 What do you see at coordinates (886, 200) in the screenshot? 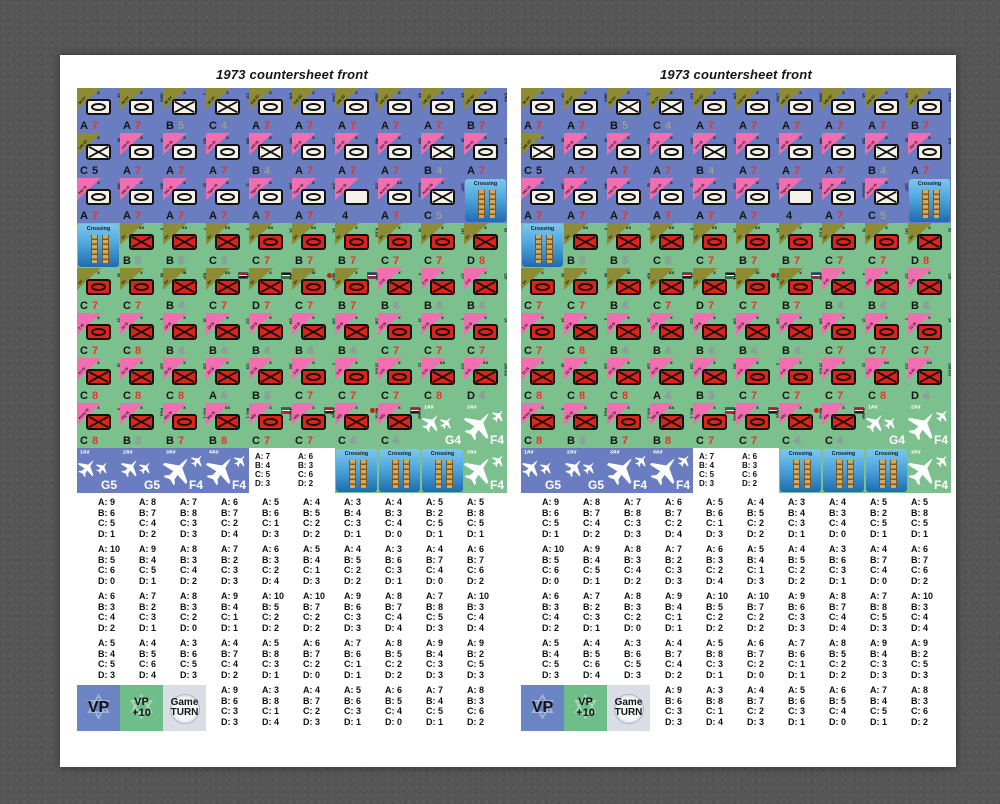
I see `unit-counter: Army IS x 116T C 5` at bounding box center [886, 200].